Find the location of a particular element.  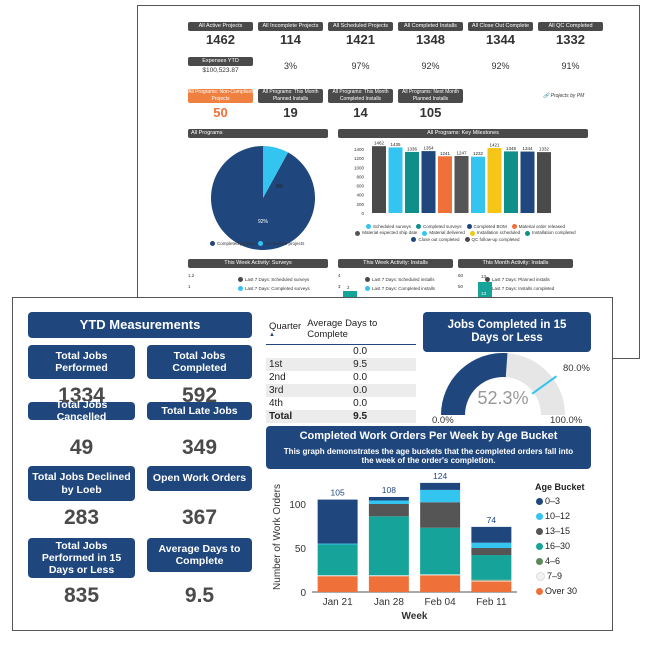

kpi-value: 1332 is located at coordinates (570, 39).